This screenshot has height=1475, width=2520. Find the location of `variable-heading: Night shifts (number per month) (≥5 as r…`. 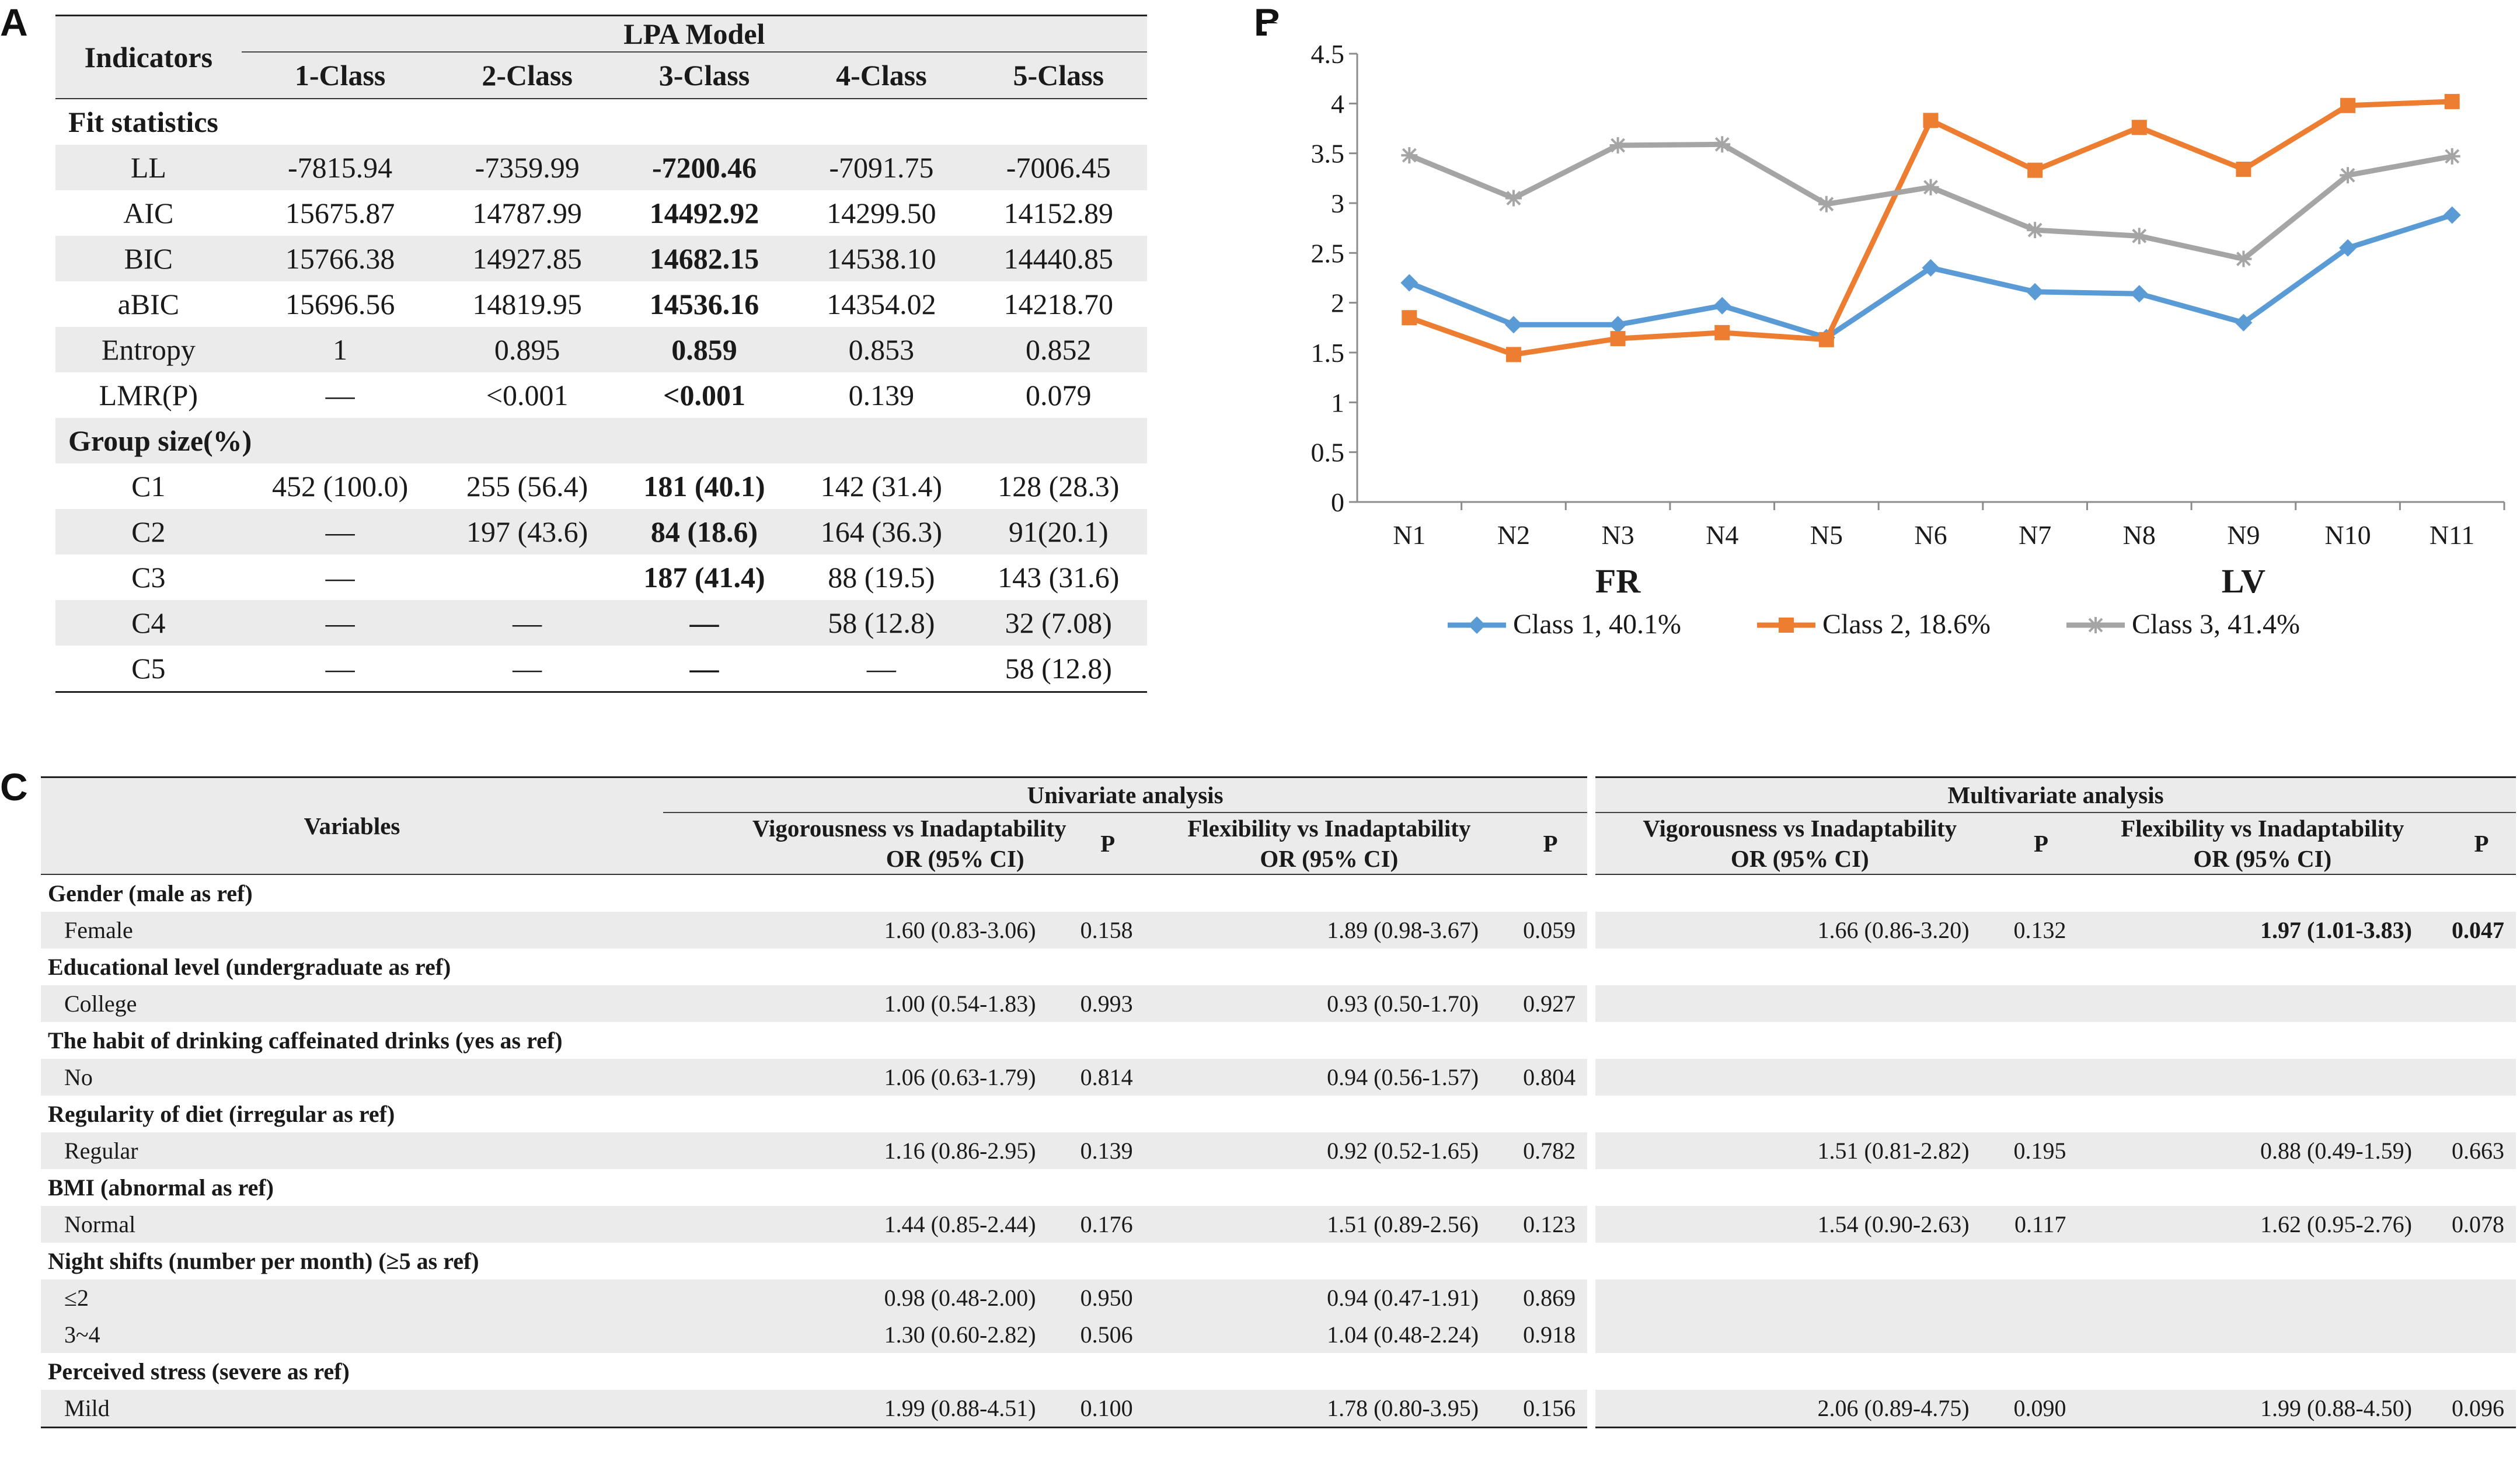

variable-heading: Night shifts (number per month) (≥5 as r… is located at coordinates (263, 1261).